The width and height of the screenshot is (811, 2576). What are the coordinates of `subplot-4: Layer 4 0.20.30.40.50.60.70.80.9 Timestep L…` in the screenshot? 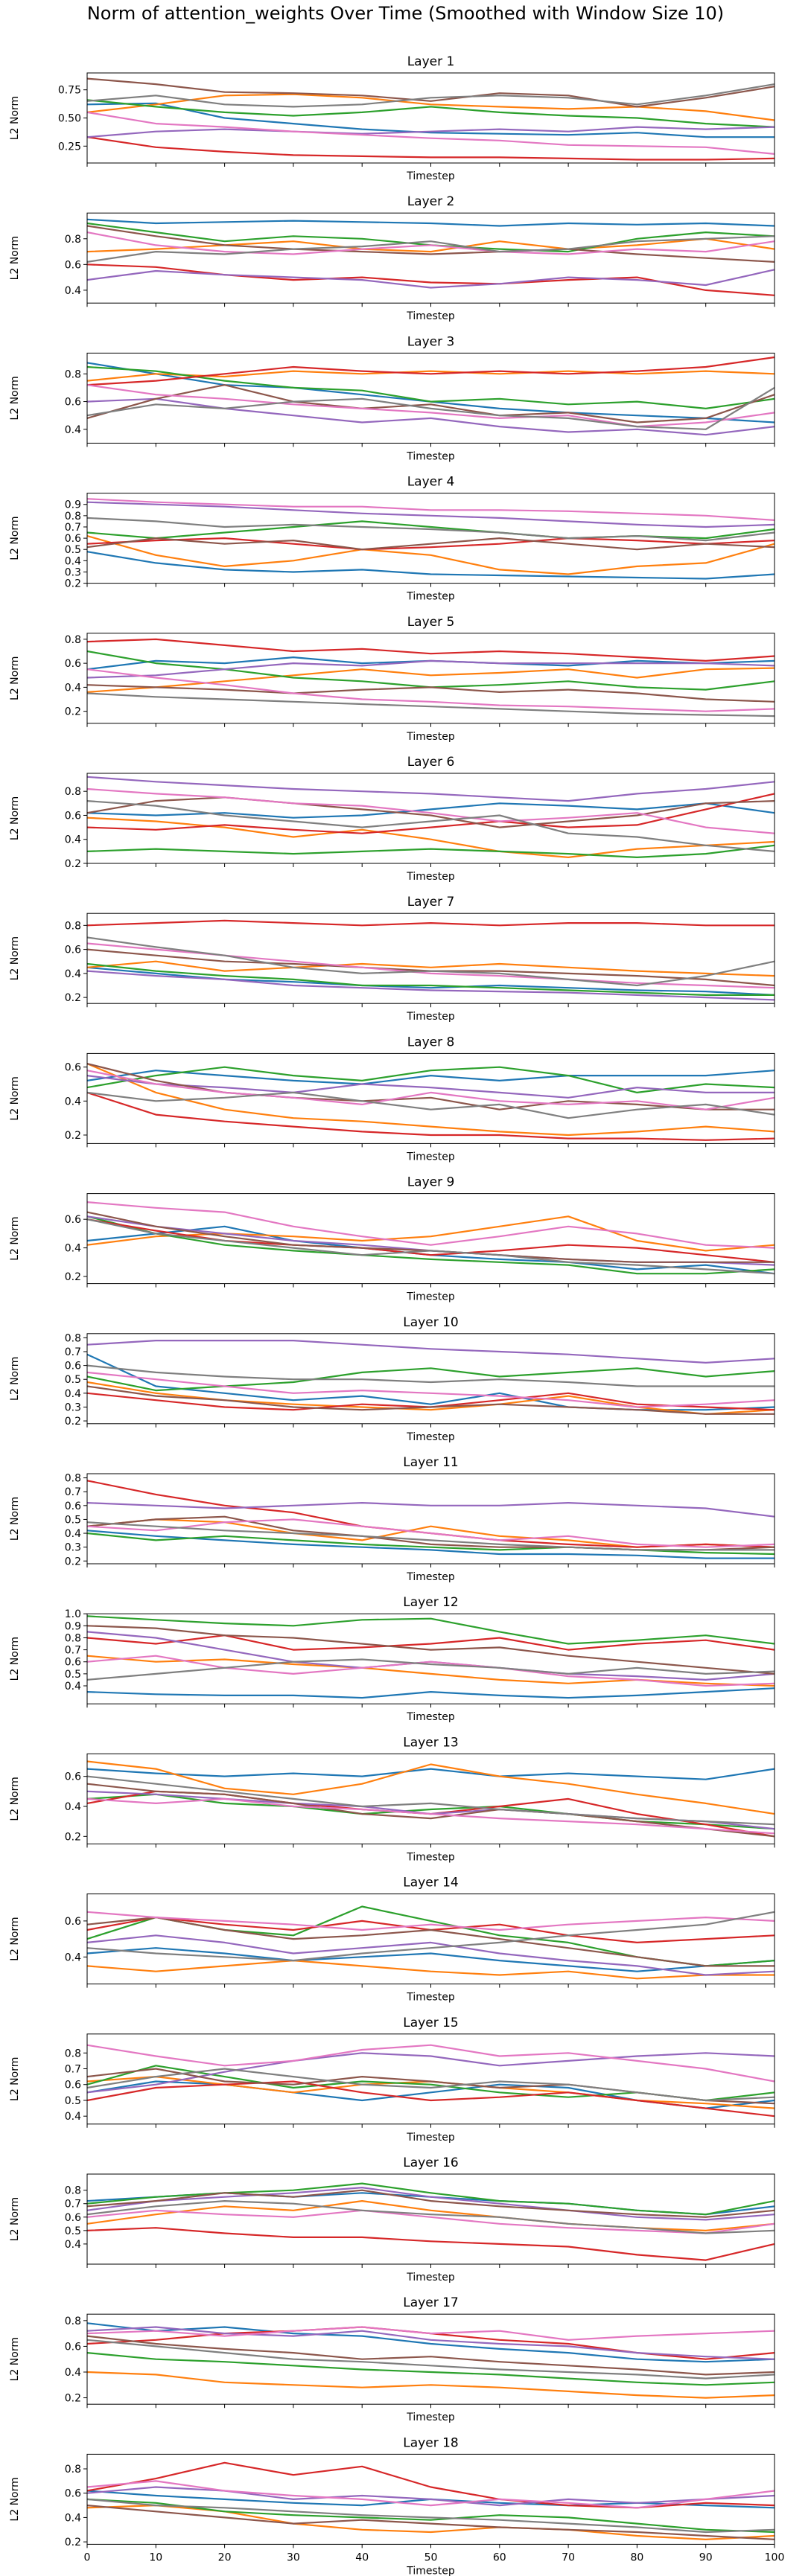 It's located at (392, 539).